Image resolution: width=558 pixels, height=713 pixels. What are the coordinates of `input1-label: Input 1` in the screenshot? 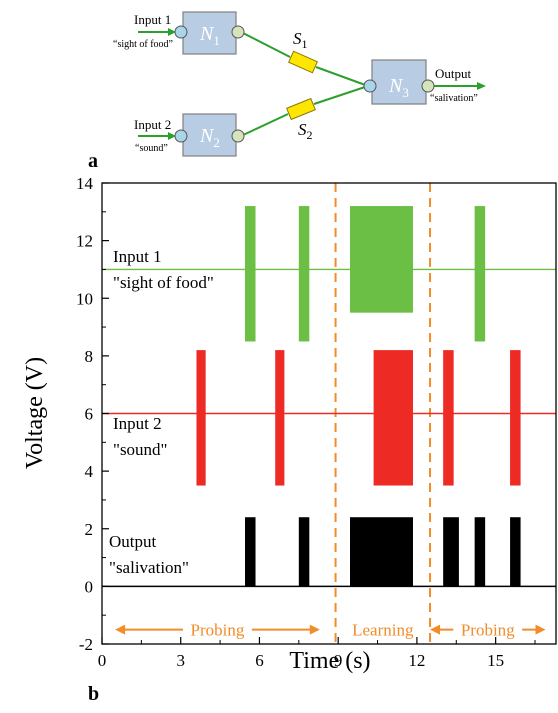 It's located at (152, 19).